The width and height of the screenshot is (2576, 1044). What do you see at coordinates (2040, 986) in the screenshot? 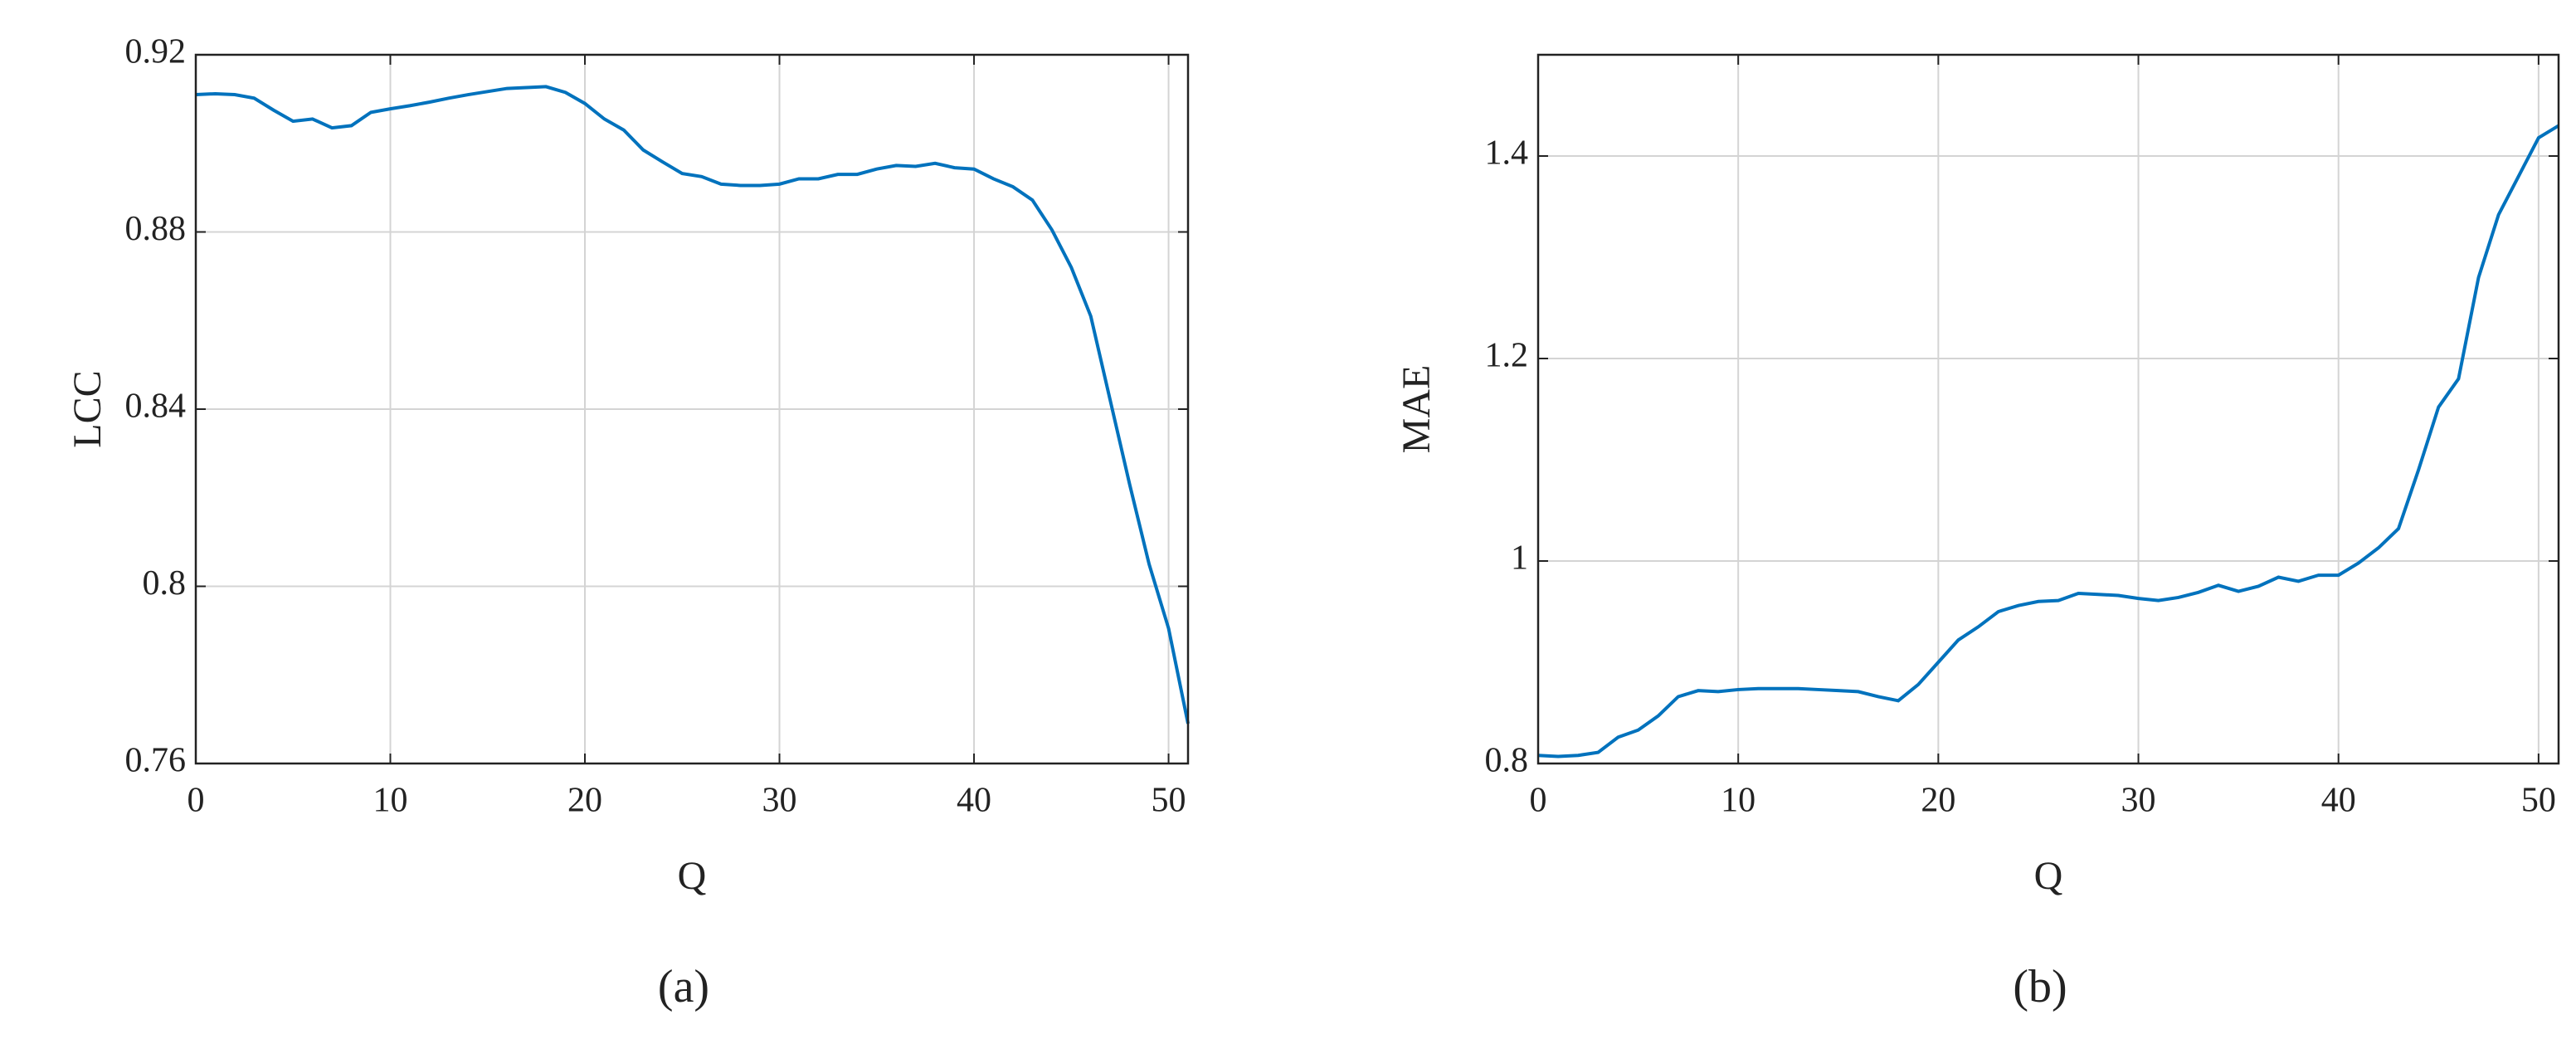
I see `panel-caption: (b)` at bounding box center [2040, 986].